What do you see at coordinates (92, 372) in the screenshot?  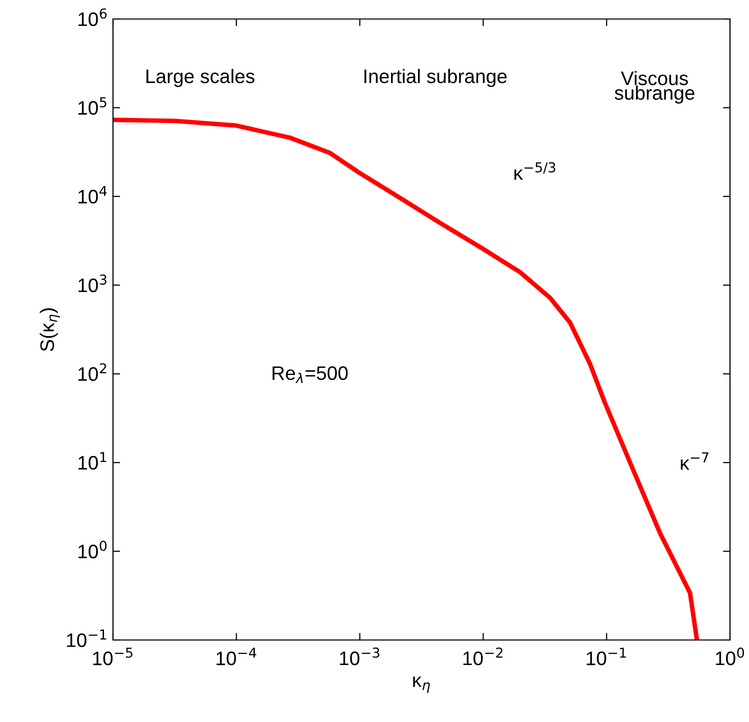 I see `y-tick-label: 10$^{2}$` at bounding box center [92, 372].